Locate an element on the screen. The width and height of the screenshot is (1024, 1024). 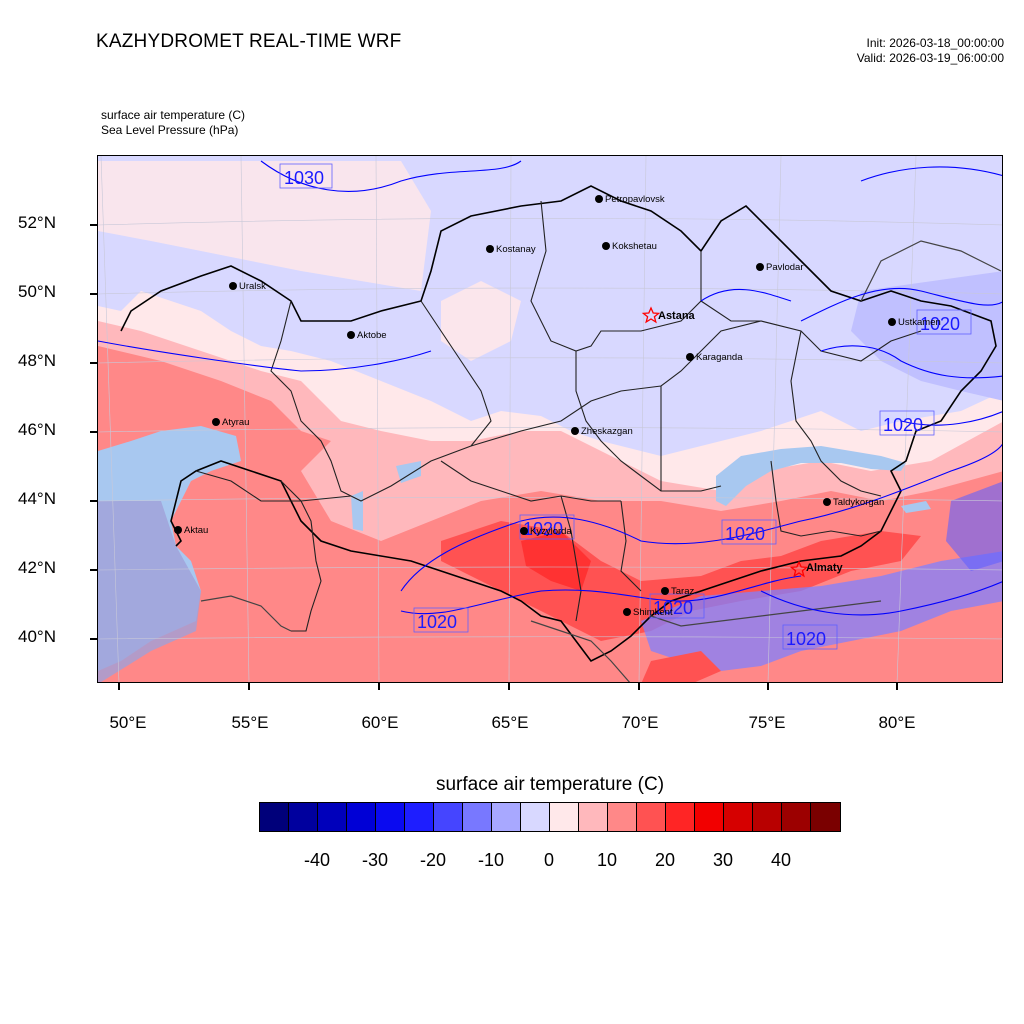
city-kokshetau: Kokshetau is located at coordinates (629, 246).